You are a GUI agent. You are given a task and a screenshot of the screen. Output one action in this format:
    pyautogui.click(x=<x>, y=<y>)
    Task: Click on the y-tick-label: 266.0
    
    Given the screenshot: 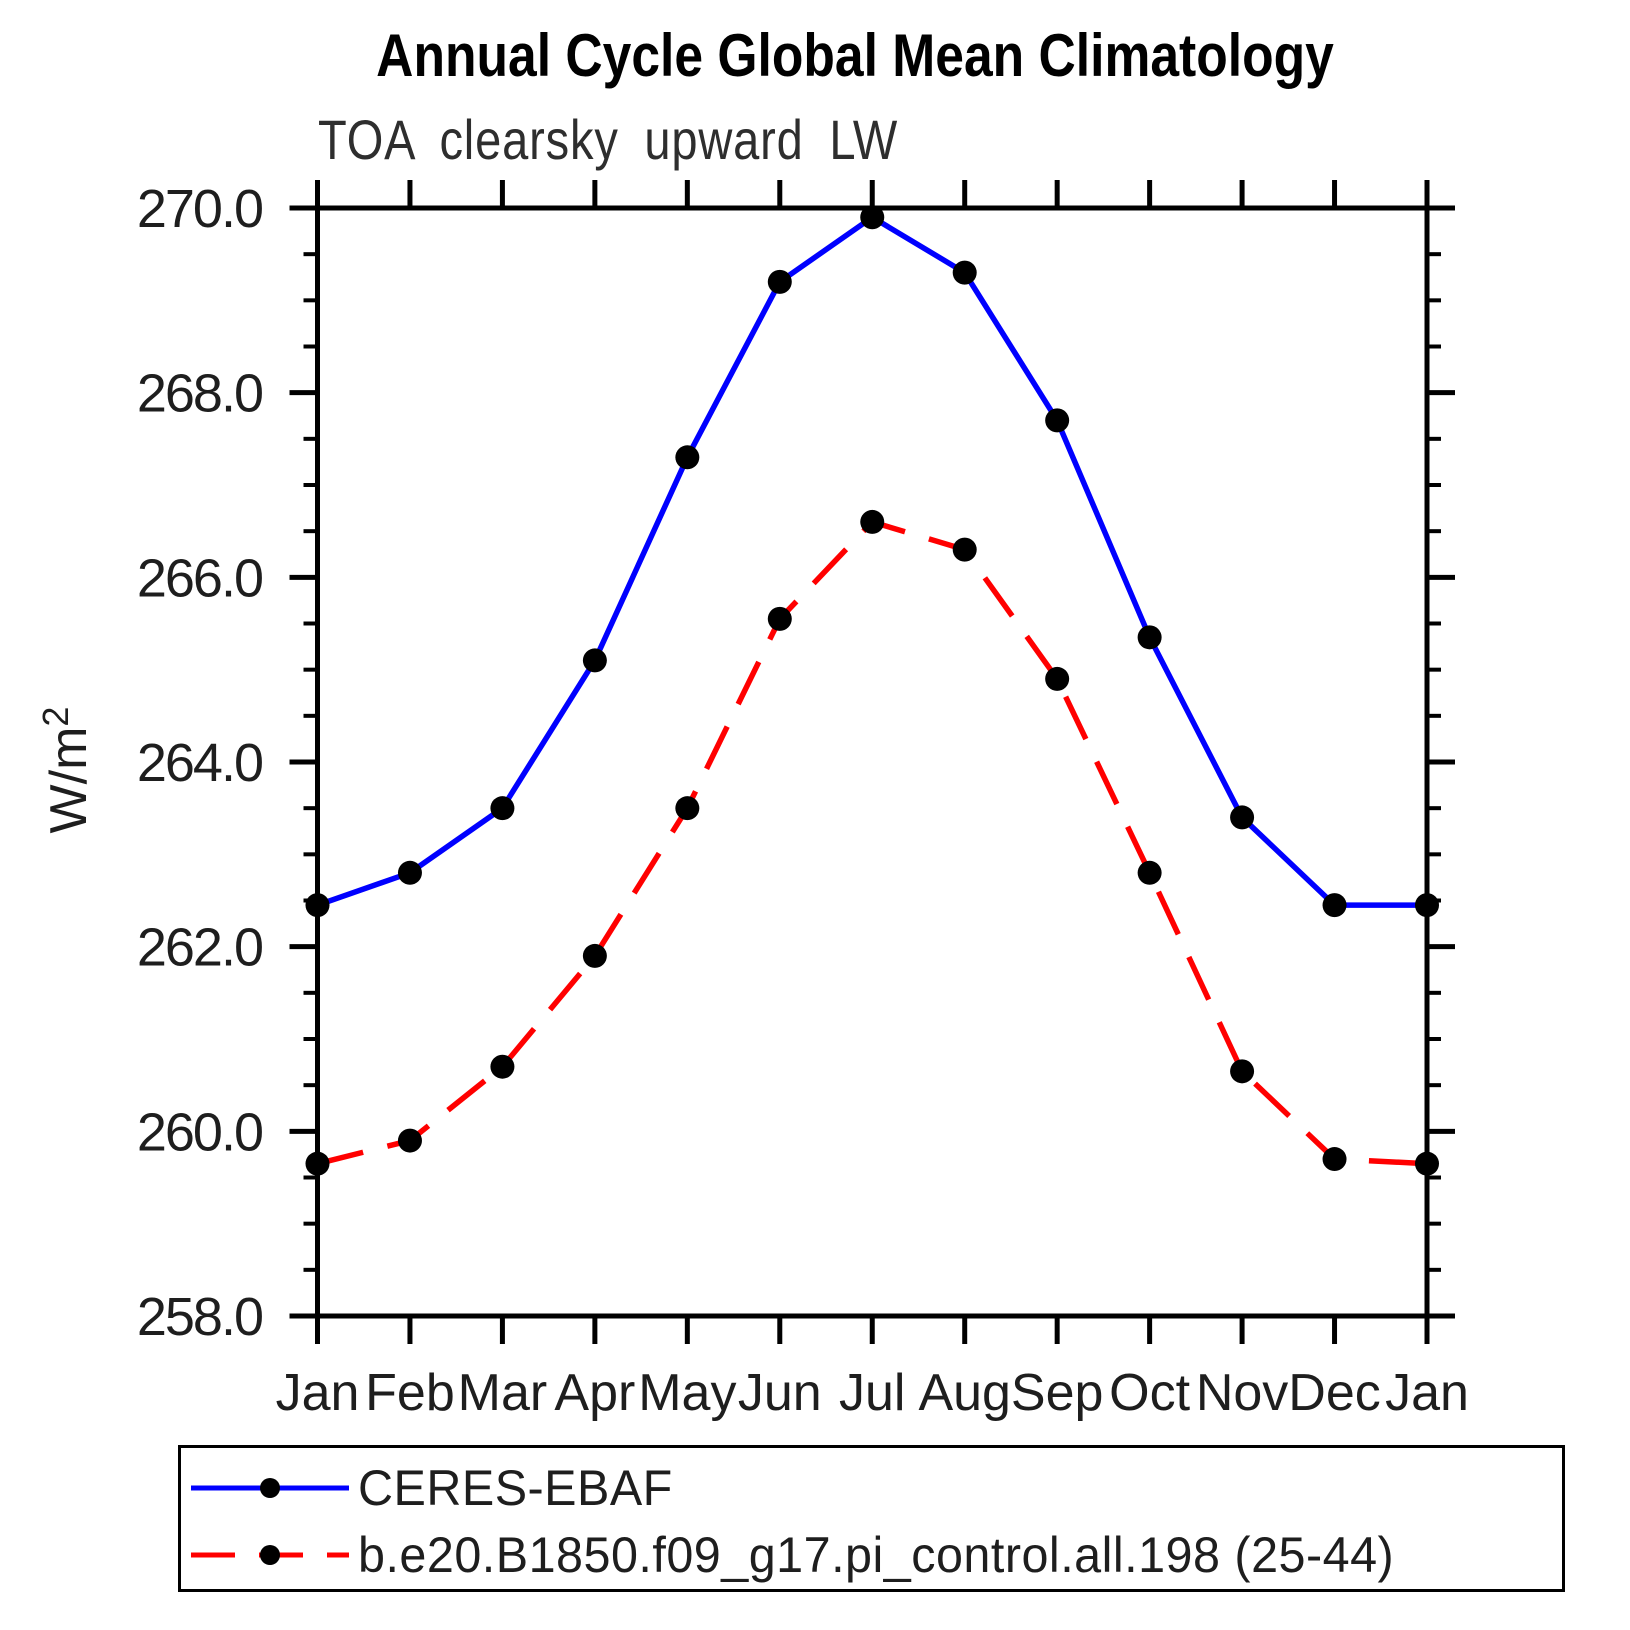 What is the action you would take?
    pyautogui.click(x=199, y=578)
    